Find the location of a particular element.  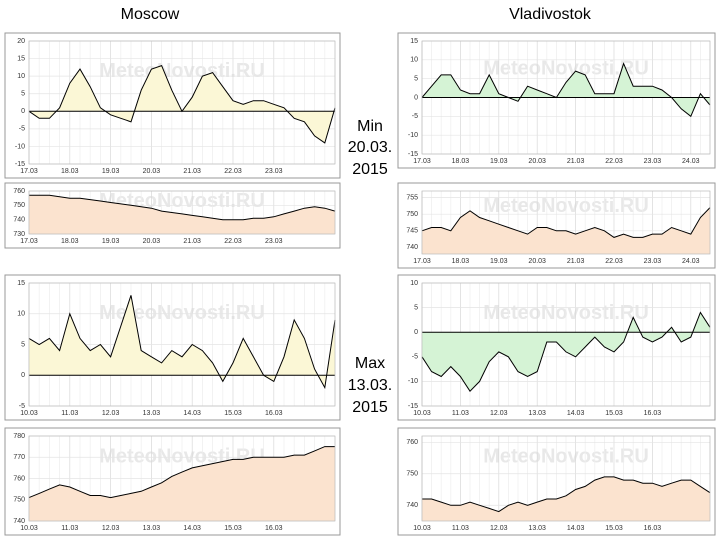

y-tick-label: 770 is located at coordinates (19, 457).